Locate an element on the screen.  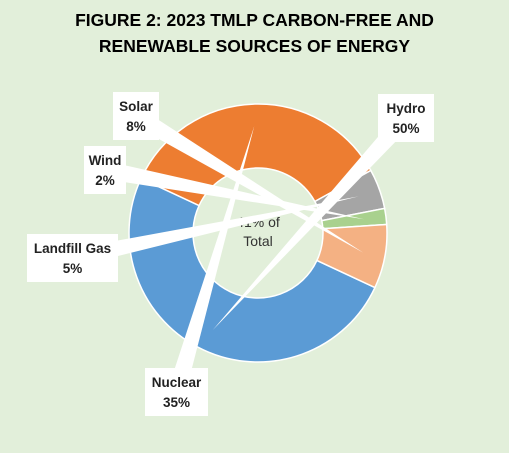
callout-wind: Wind 2% is located at coordinates (224, 183).